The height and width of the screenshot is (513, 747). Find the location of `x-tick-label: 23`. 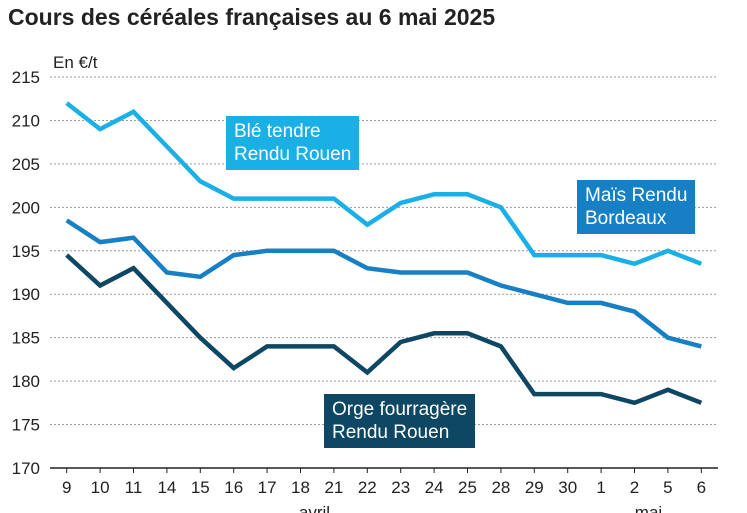

x-tick-label: 23 is located at coordinates (400, 487).